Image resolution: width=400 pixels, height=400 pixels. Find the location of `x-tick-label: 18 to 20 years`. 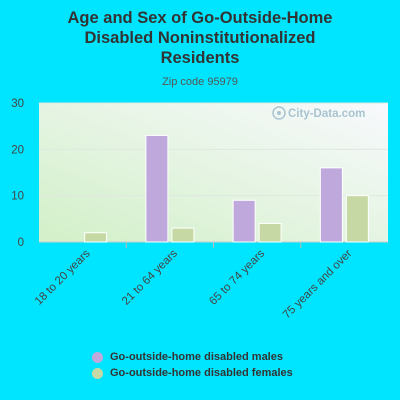

x-tick-label: 18 to 20 years is located at coordinates (63, 277).